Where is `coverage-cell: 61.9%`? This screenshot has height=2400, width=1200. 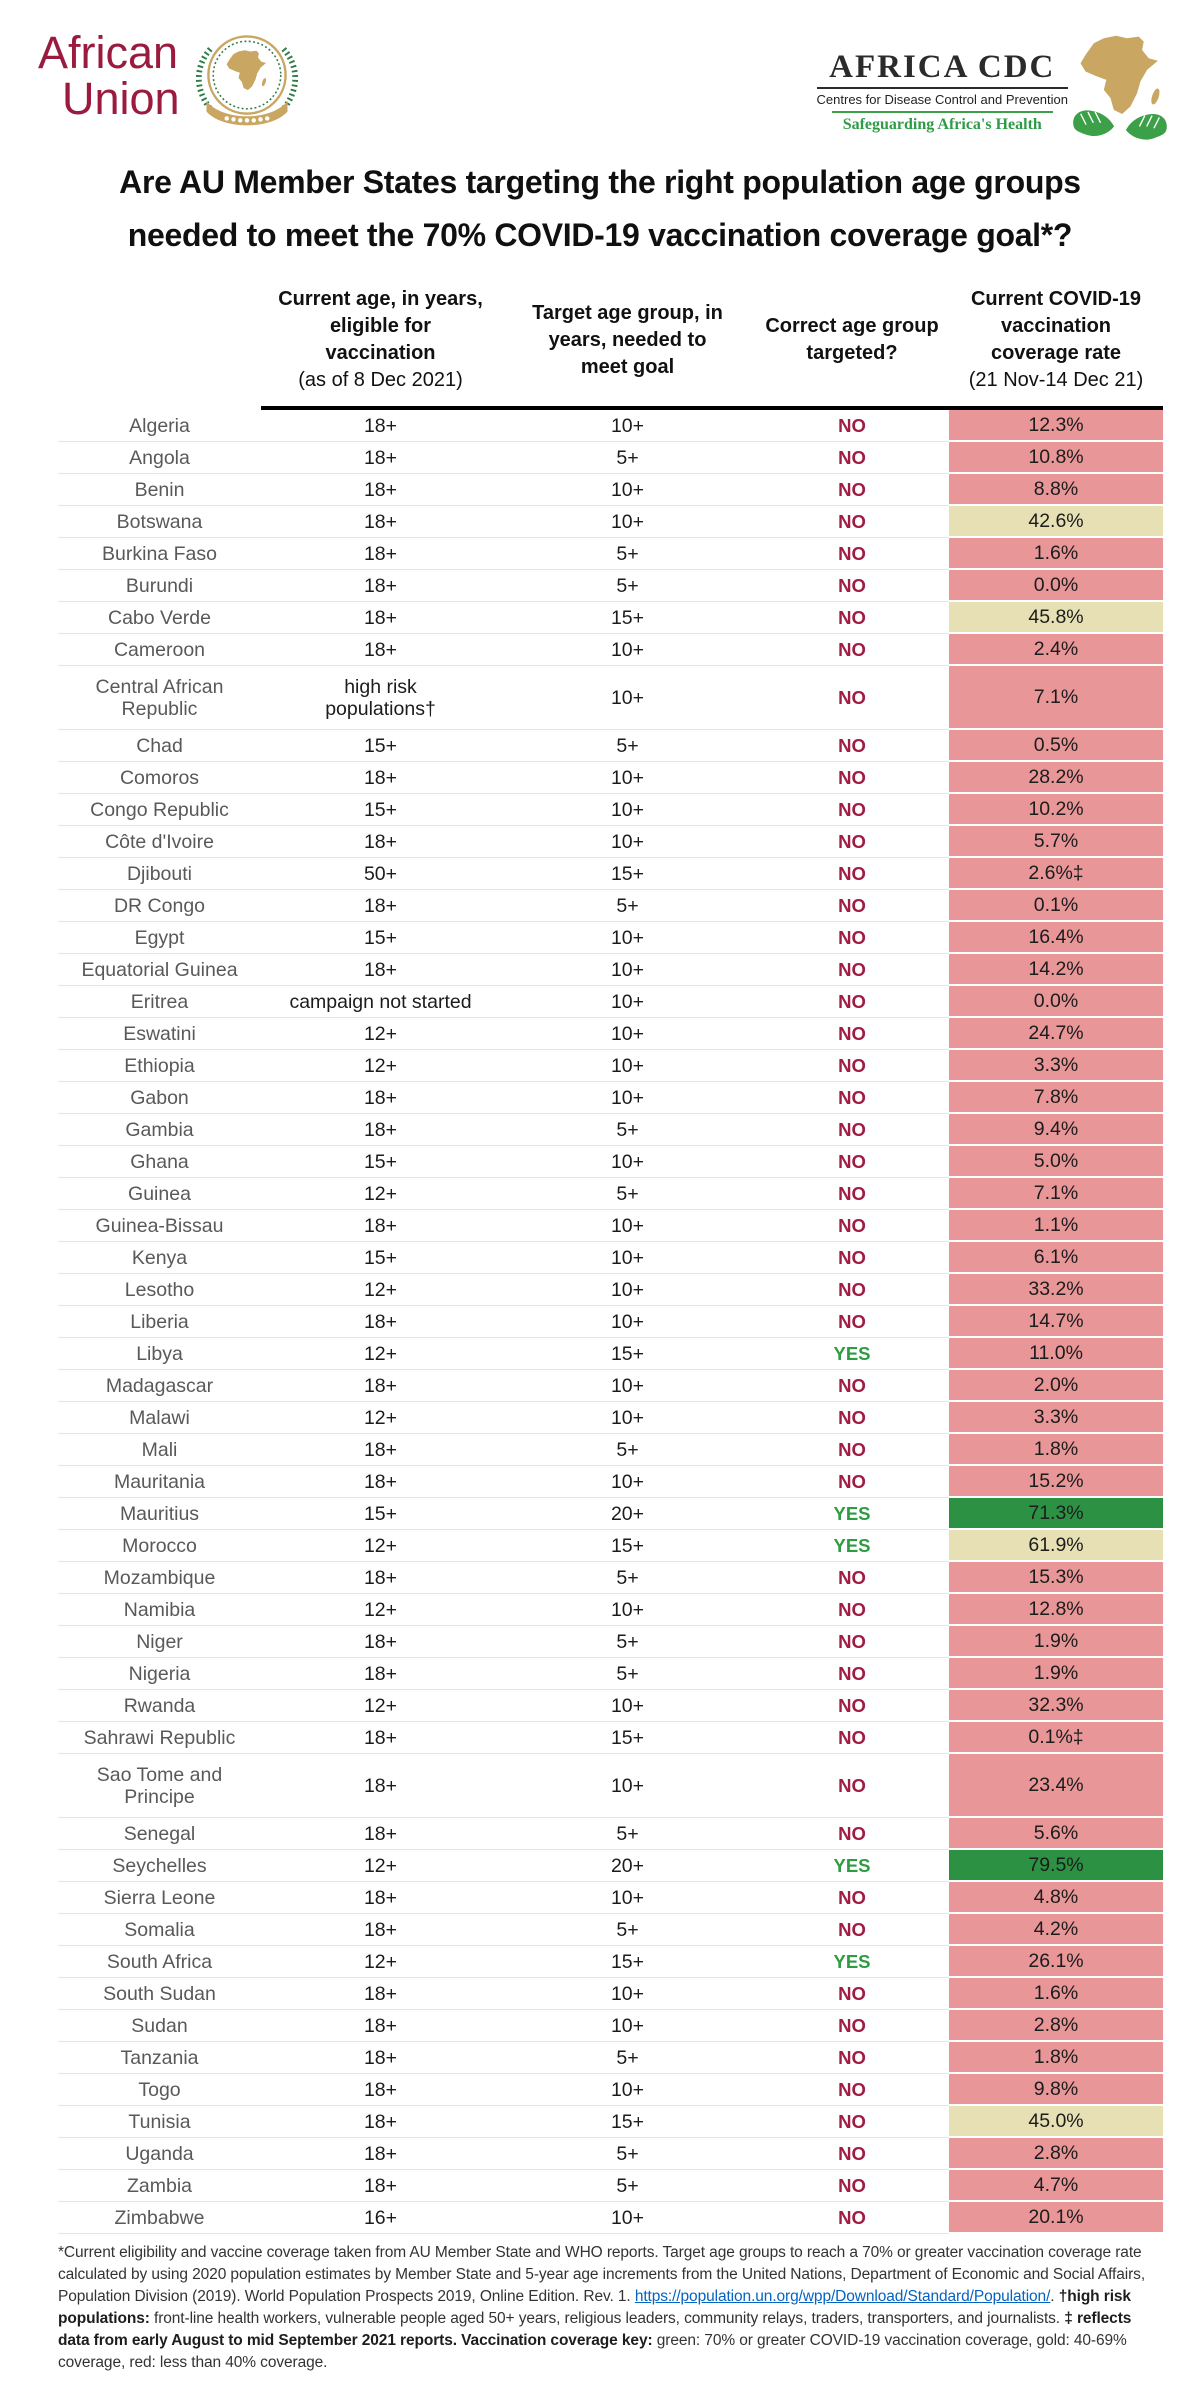
coverage-cell: 61.9% is located at coordinates (1056, 1546).